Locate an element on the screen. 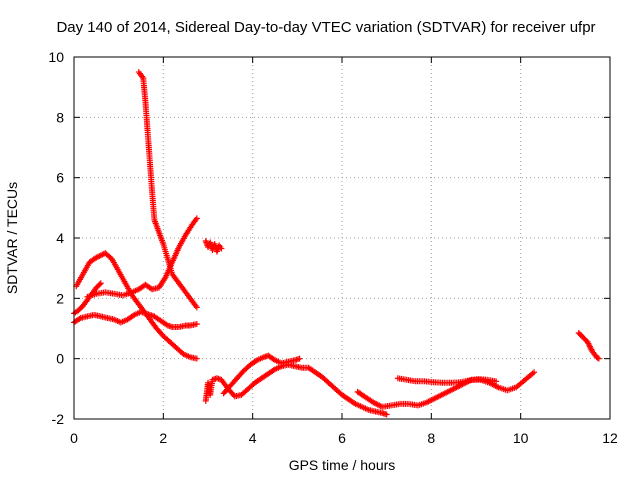  y-tick-label: 2 is located at coordinates (60, 298).